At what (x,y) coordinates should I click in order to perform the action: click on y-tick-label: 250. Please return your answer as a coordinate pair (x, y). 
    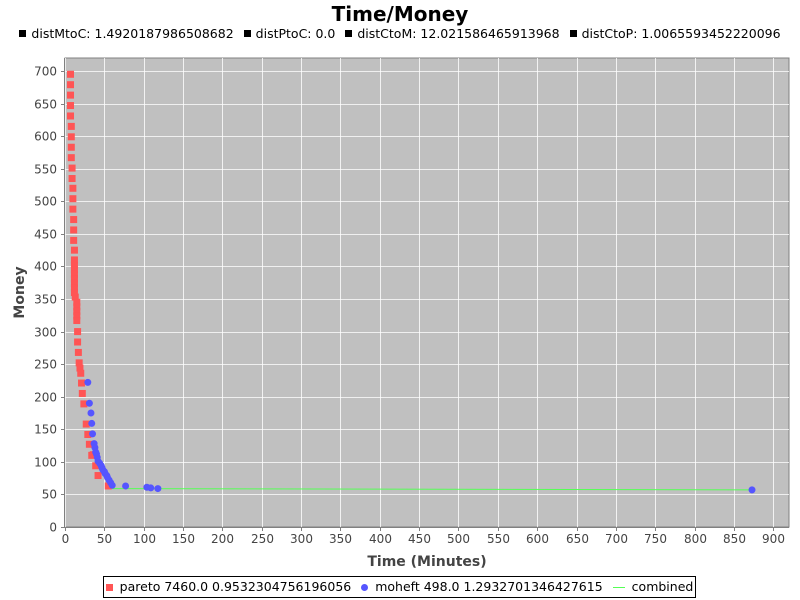
    Looking at the image, I should click on (45, 365).